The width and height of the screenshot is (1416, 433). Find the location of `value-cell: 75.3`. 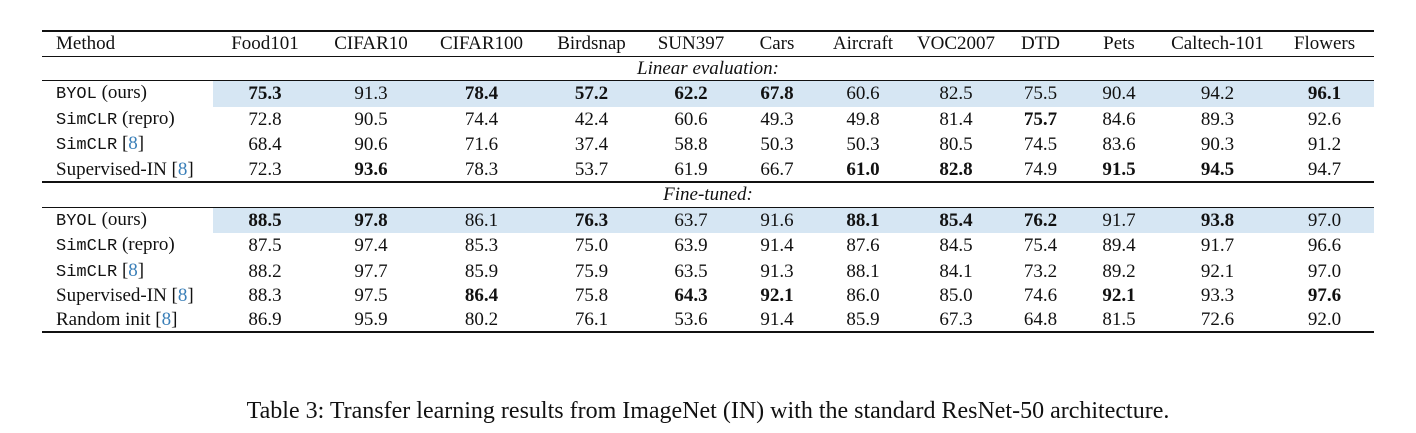

value-cell: 75.3 is located at coordinates (265, 93).